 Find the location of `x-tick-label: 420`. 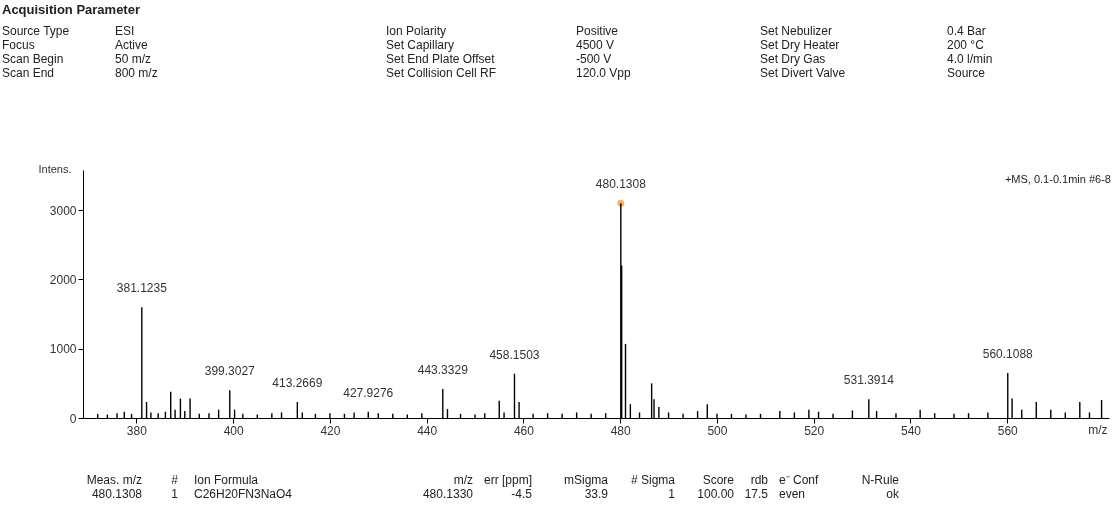

x-tick-label: 420 is located at coordinates (330, 430).